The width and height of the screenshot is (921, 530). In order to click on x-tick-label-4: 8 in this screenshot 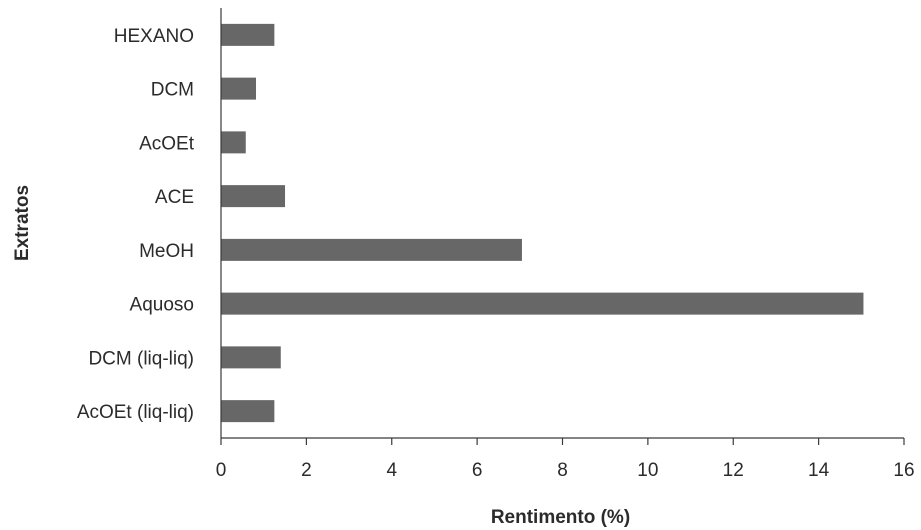, I will do `click(562, 470)`.